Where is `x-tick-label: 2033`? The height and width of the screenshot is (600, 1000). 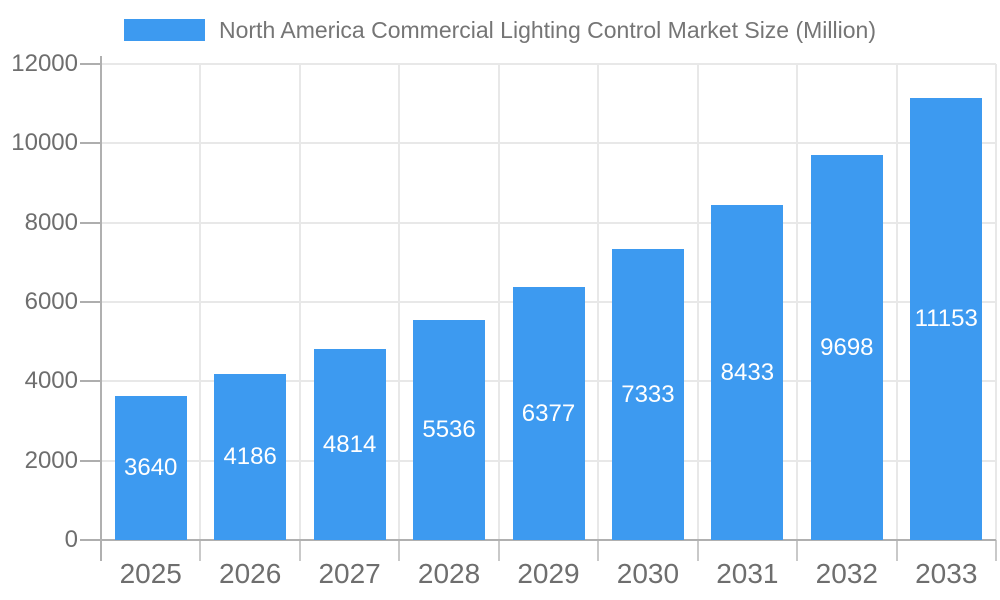
x-tick-label: 2033 is located at coordinates (946, 573).